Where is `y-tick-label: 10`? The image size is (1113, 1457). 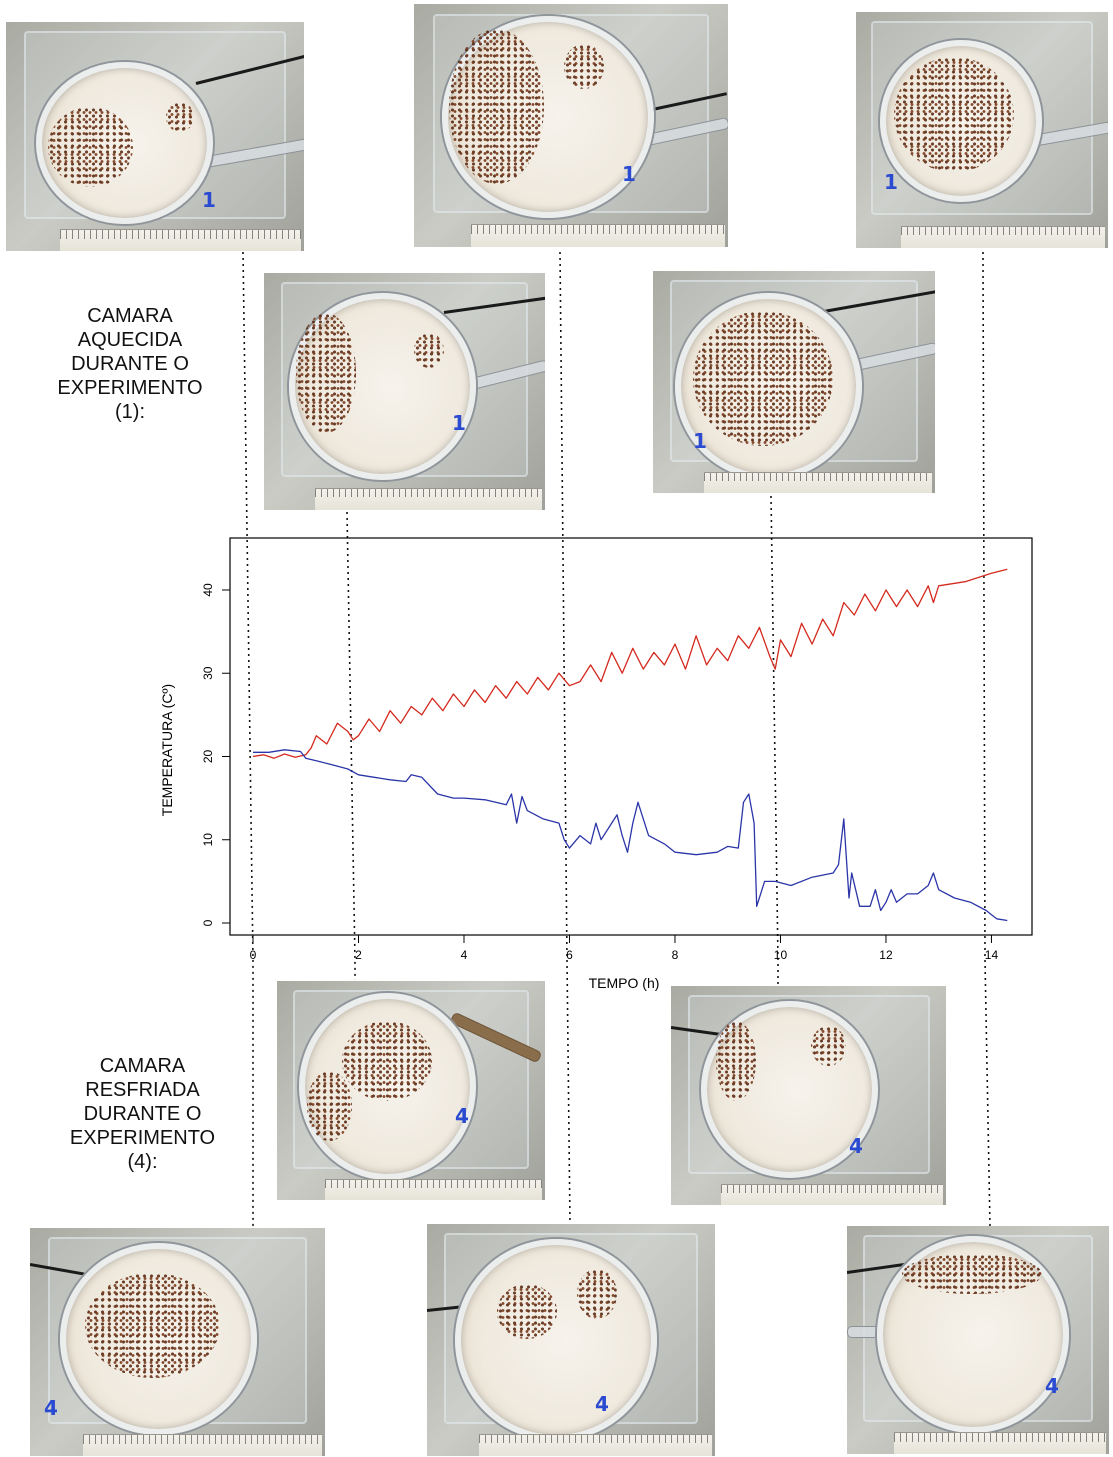 y-tick-label: 10 is located at coordinates (208, 840).